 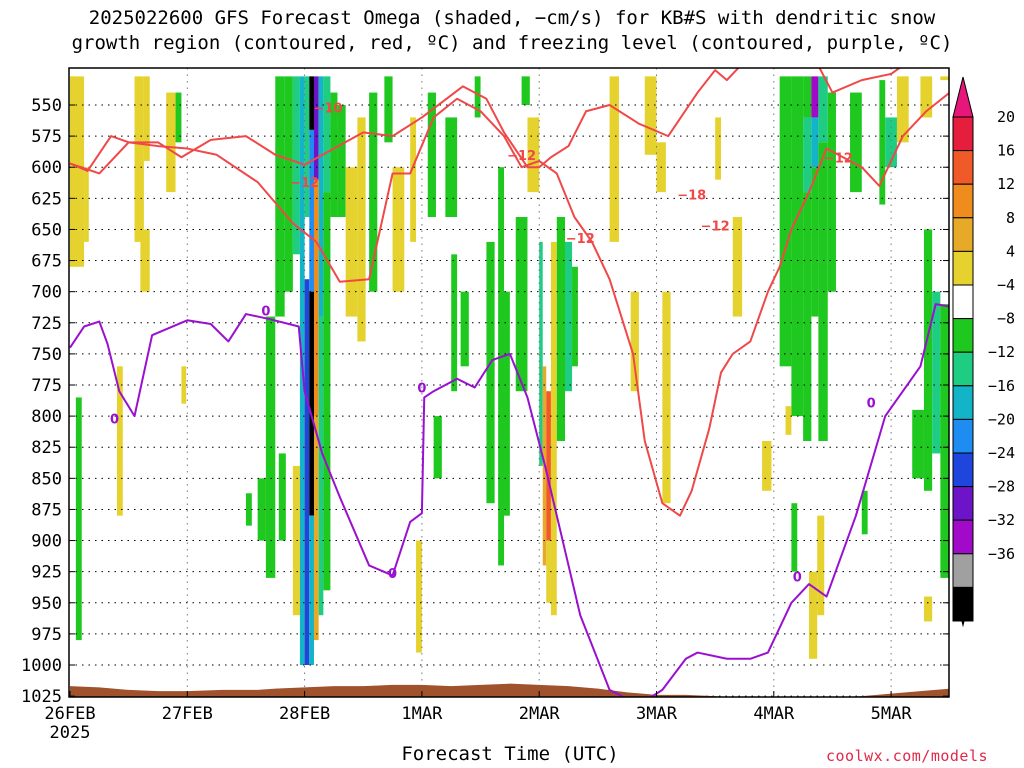 I want to click on y-tick-label: 700, so click(x=46, y=293).